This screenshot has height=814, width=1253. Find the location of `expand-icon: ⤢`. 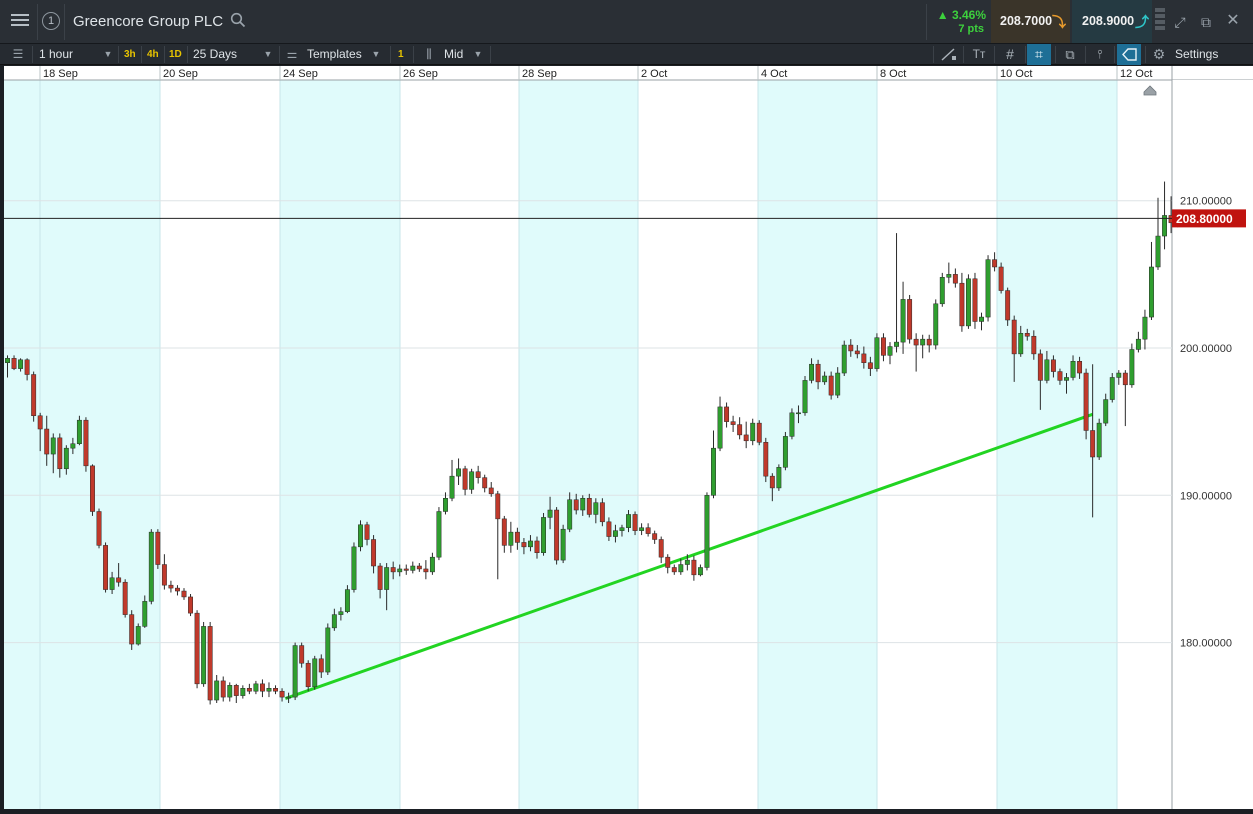

expand-icon: ⤢ is located at coordinates (1180, 22).